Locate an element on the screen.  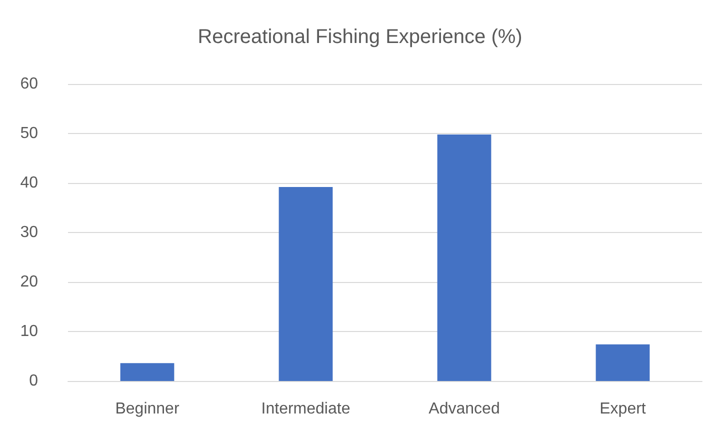
x-tick-label: Beginner is located at coordinates (147, 409).